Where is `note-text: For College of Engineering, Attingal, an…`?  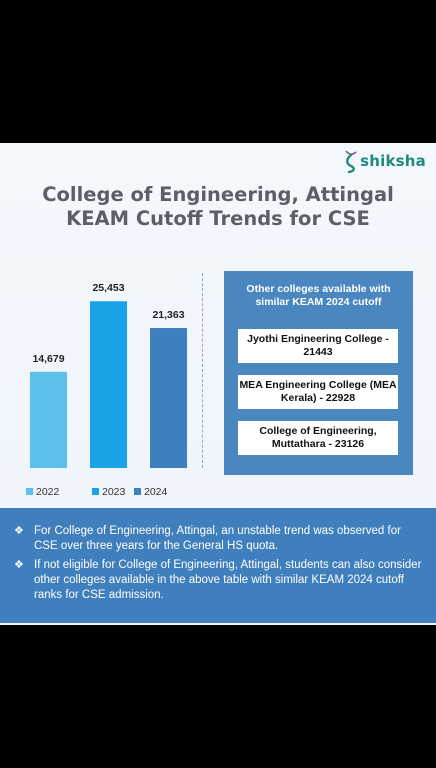
note-text: For College of Engineering, Attingal, an… is located at coordinates (217, 538).